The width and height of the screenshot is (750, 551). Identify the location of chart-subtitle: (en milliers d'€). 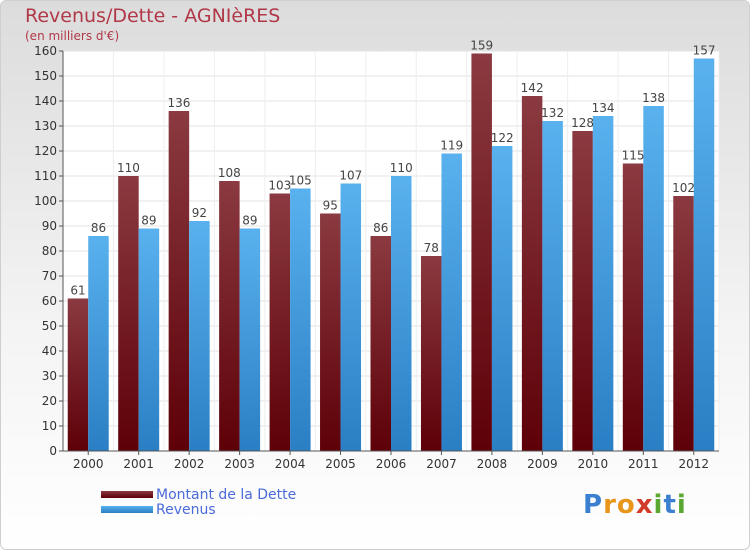
(72, 36).